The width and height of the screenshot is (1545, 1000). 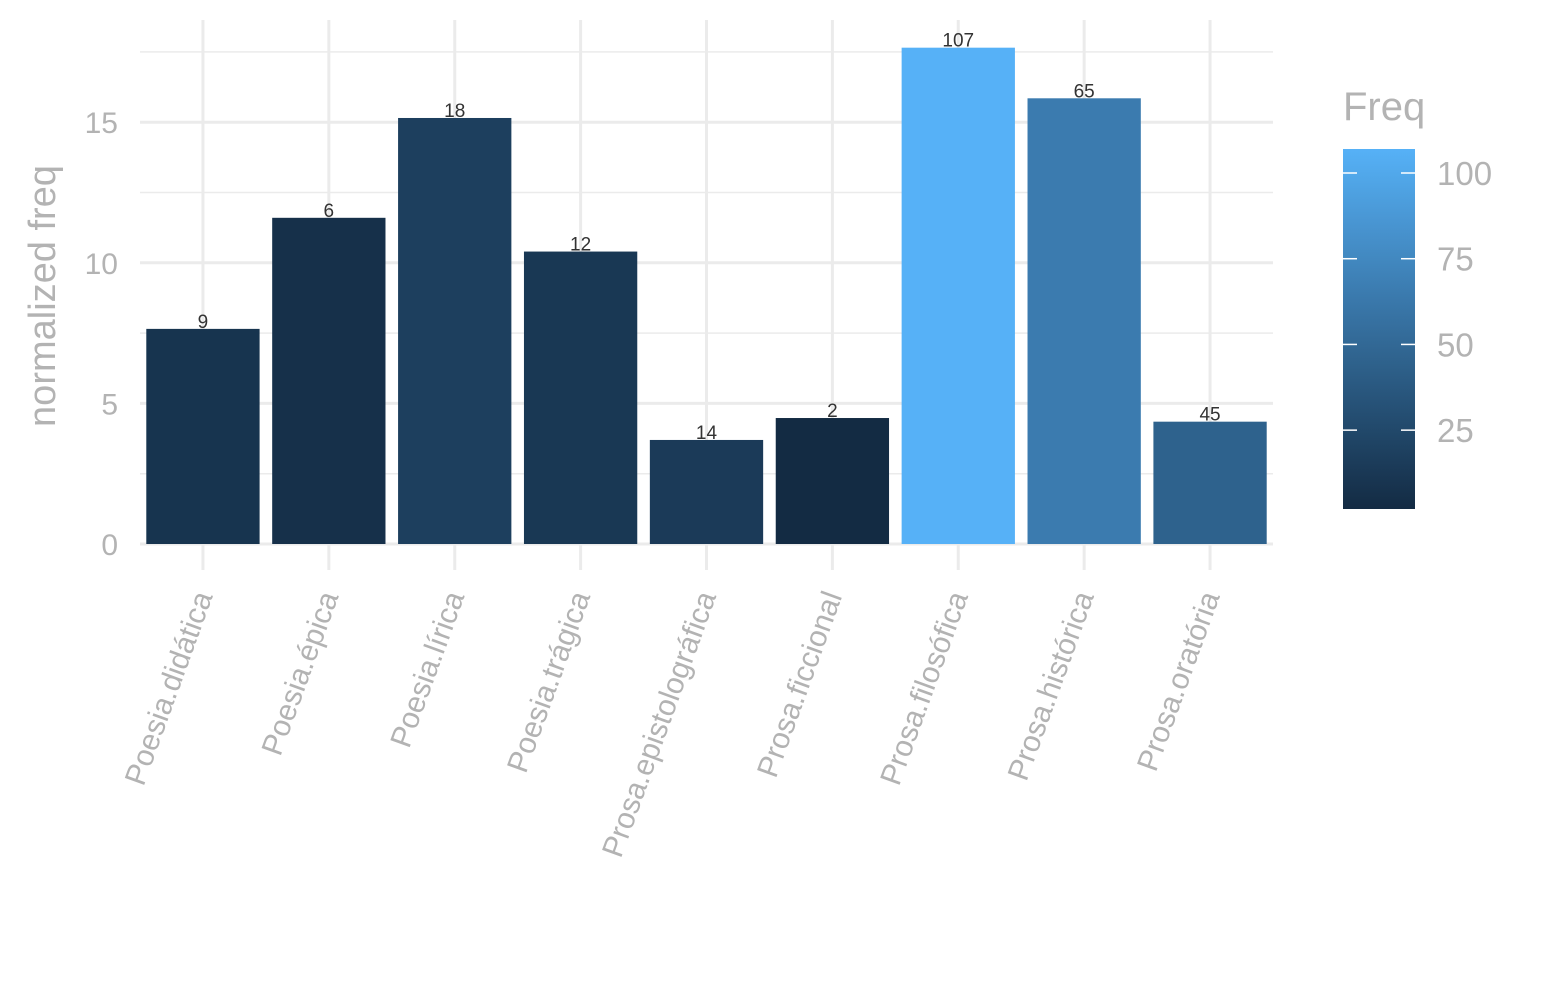 I want to click on legend-tick-label: 25, so click(x=1455, y=430).